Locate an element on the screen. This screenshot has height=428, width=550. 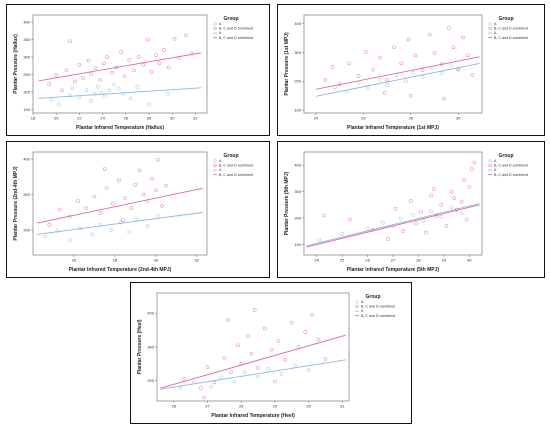
x-tick-label: 22 is located at coordinates (79, 118).